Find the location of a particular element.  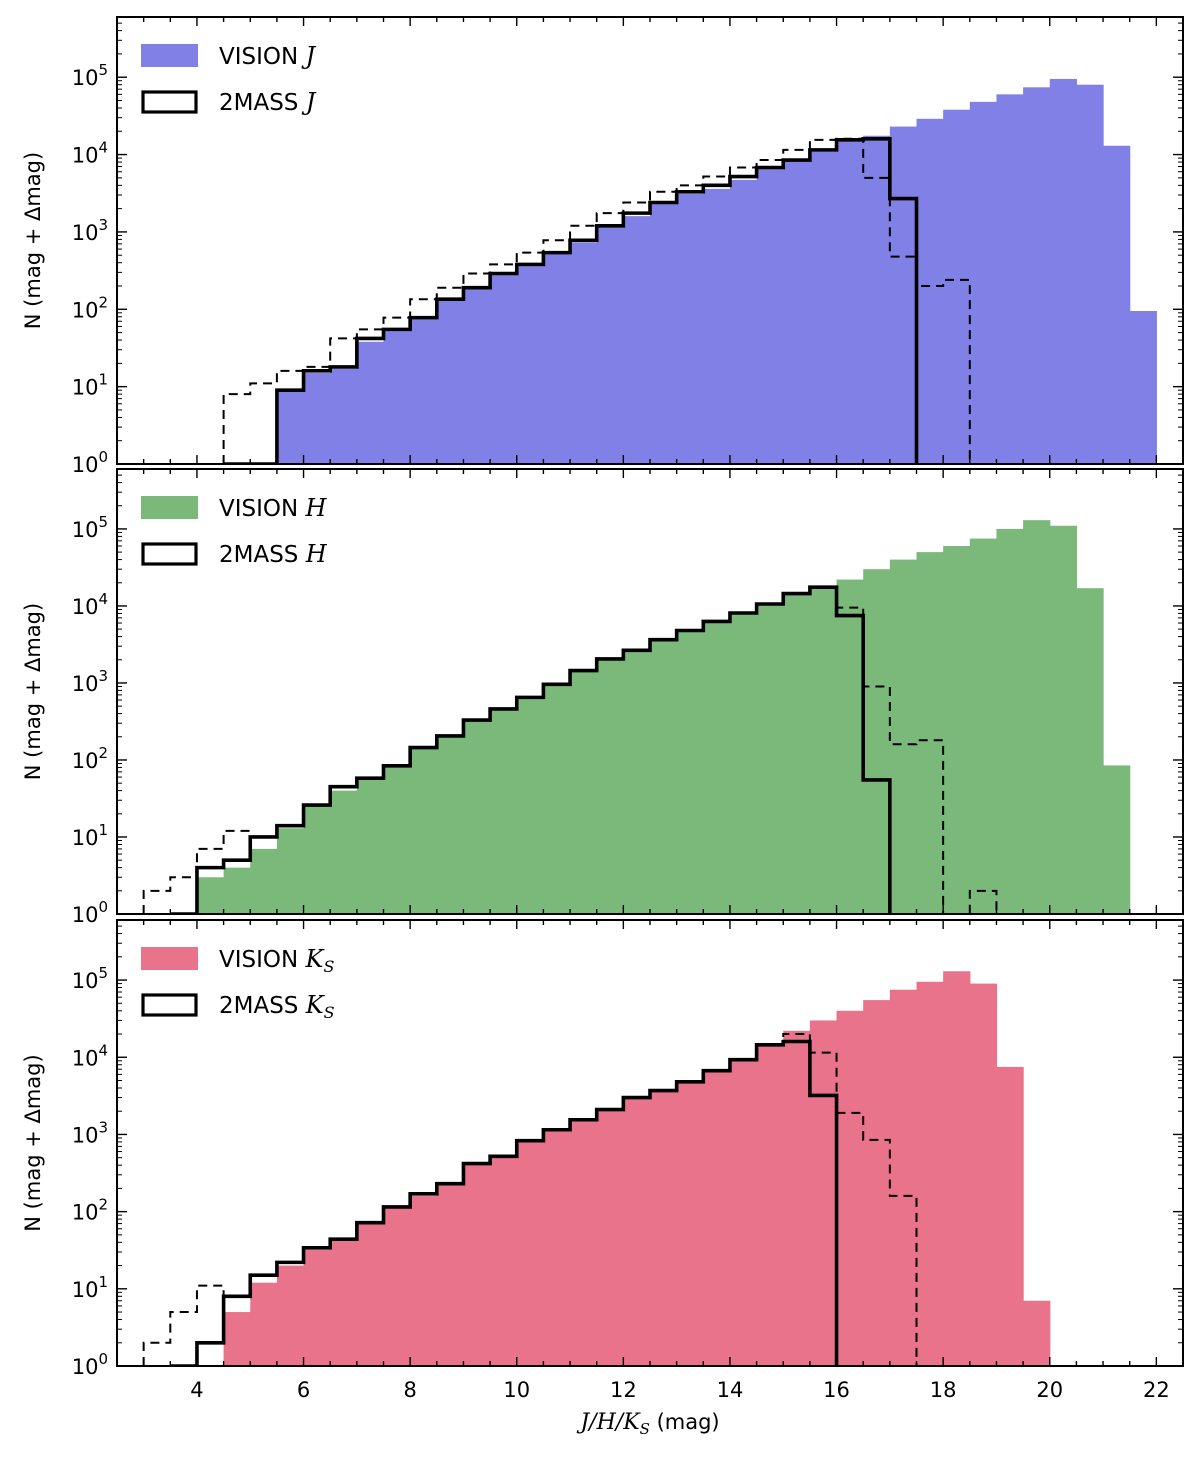

y-tick-label: 10⁵ is located at coordinates (90, 75).